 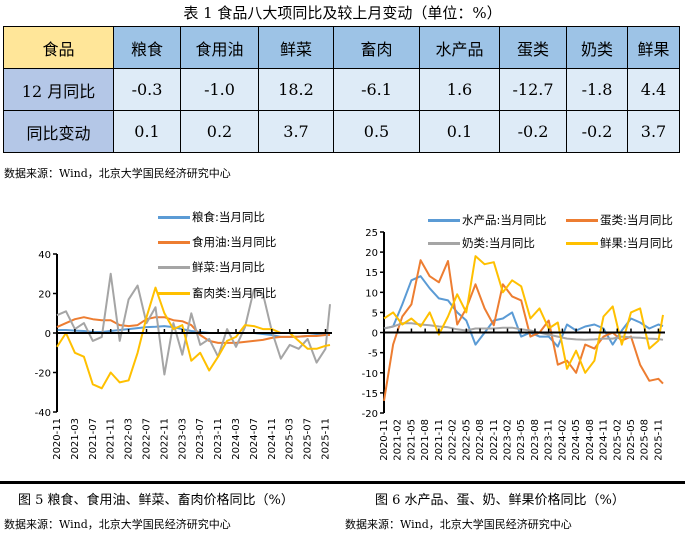 What do you see at coordinates (58, 131) in the screenshot?
I see `row-header: 同比变动` at bounding box center [58, 131].